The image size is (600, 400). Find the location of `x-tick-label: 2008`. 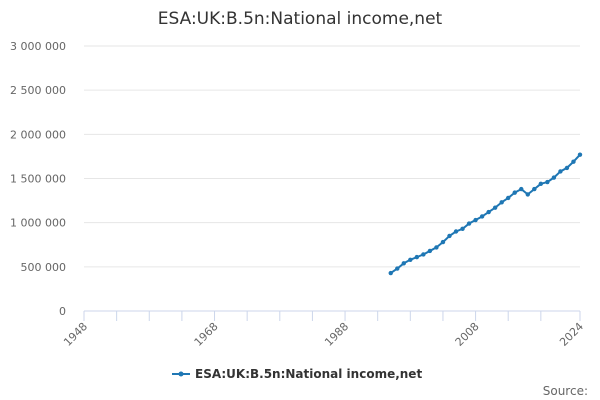

x-tick-label: 2008 is located at coordinates (467, 334).